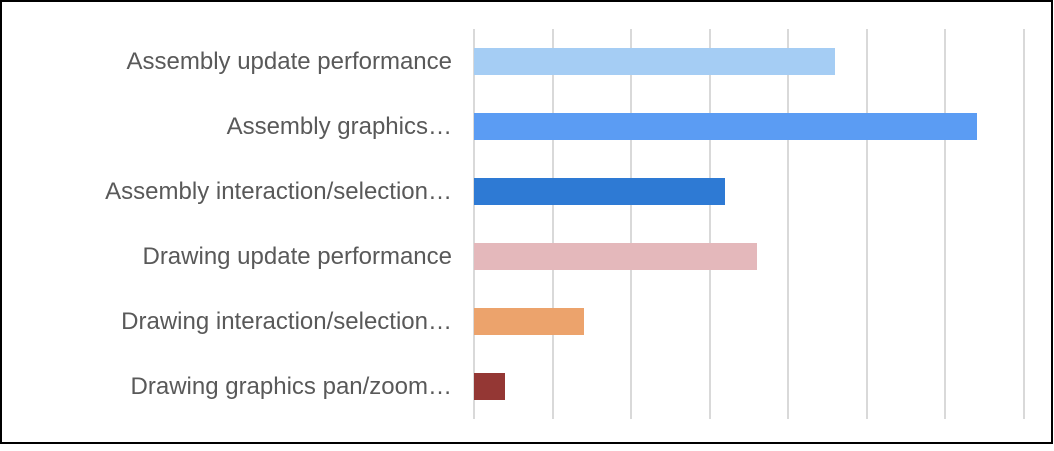 The image size is (1054, 451). Describe the element at coordinates (289, 61) in the screenshot. I see `category-label: Assembly update performance` at that location.